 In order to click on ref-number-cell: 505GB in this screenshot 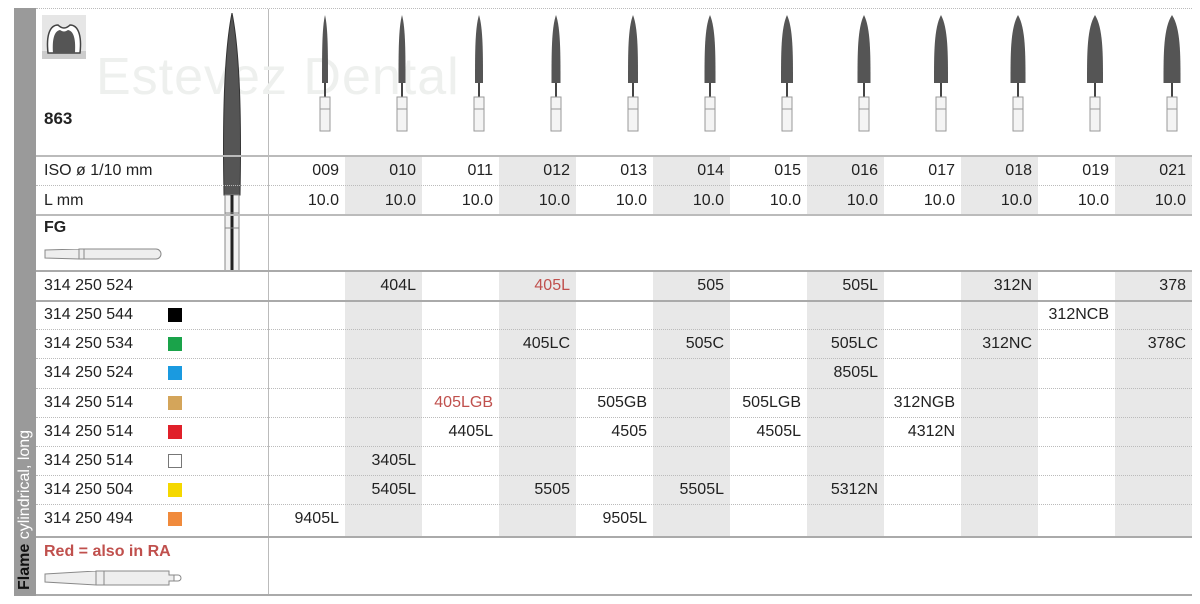, I will do `click(622, 402)`.